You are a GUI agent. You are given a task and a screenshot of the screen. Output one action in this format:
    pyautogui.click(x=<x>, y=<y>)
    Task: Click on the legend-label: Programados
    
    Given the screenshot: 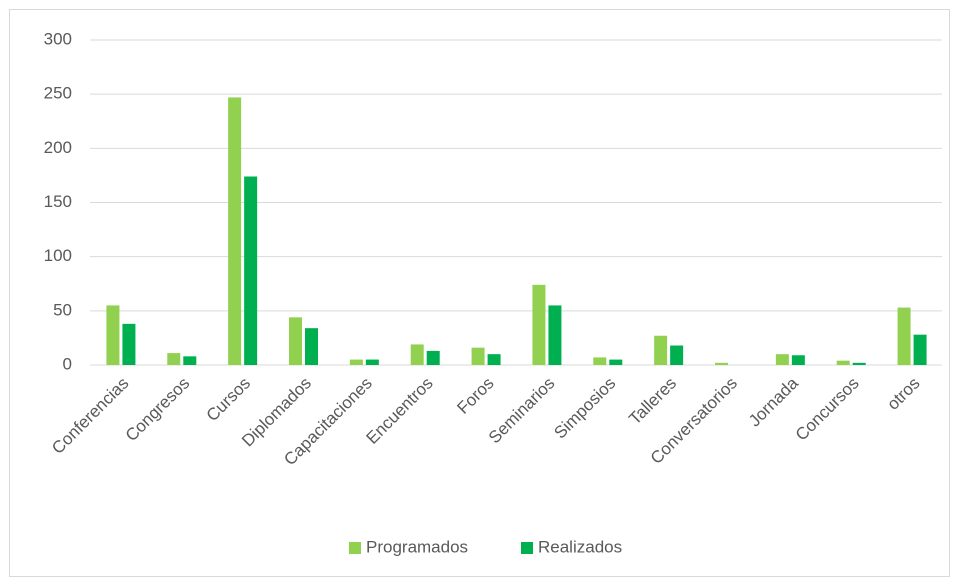 What is the action you would take?
    pyautogui.click(x=417, y=546)
    